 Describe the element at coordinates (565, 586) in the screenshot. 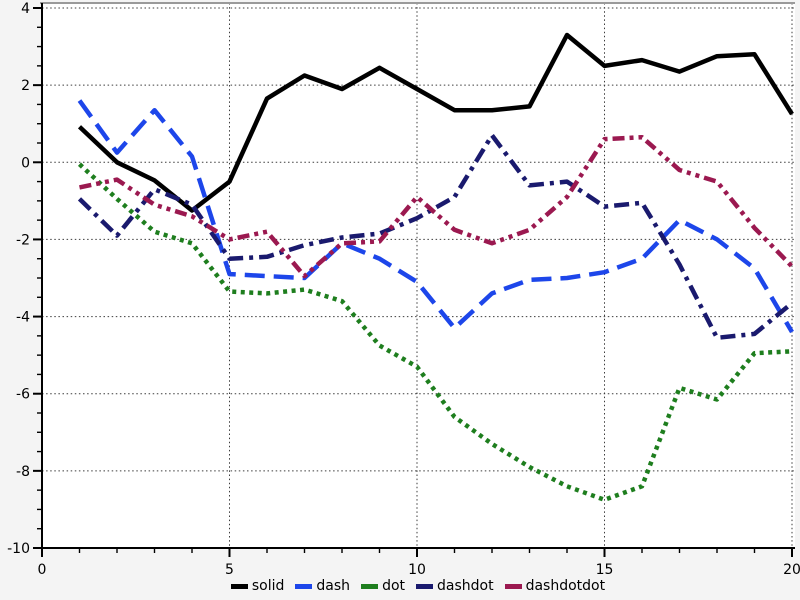

I see `legend-label-dashdotdot: dashdotdot` at that location.